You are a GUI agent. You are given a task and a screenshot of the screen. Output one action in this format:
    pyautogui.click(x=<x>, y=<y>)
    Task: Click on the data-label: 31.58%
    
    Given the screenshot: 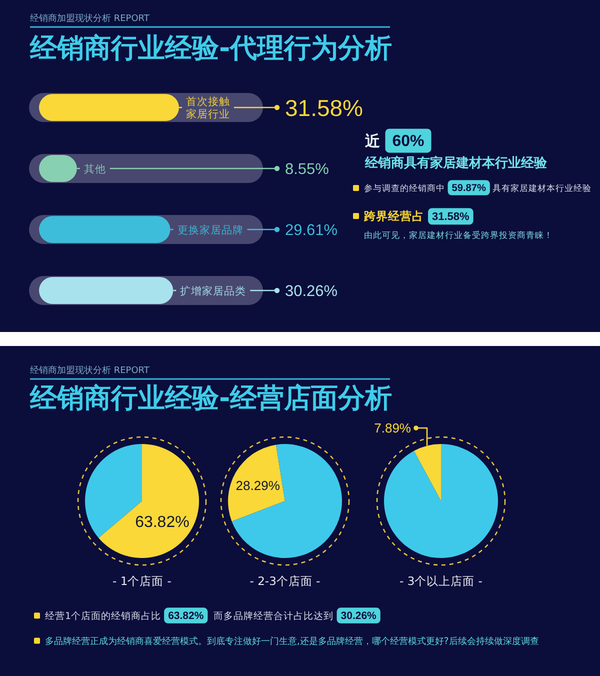 What is the action you would take?
    pyautogui.click(x=324, y=107)
    